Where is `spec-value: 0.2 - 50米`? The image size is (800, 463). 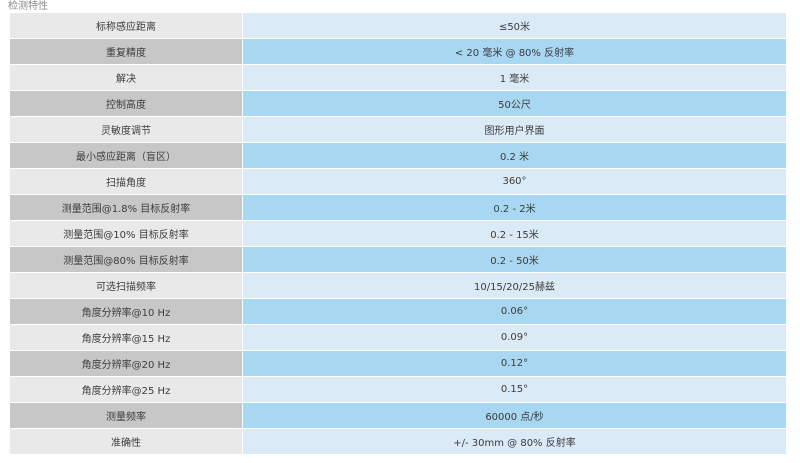 spec-value: 0.2 - 50米 is located at coordinates (514, 259).